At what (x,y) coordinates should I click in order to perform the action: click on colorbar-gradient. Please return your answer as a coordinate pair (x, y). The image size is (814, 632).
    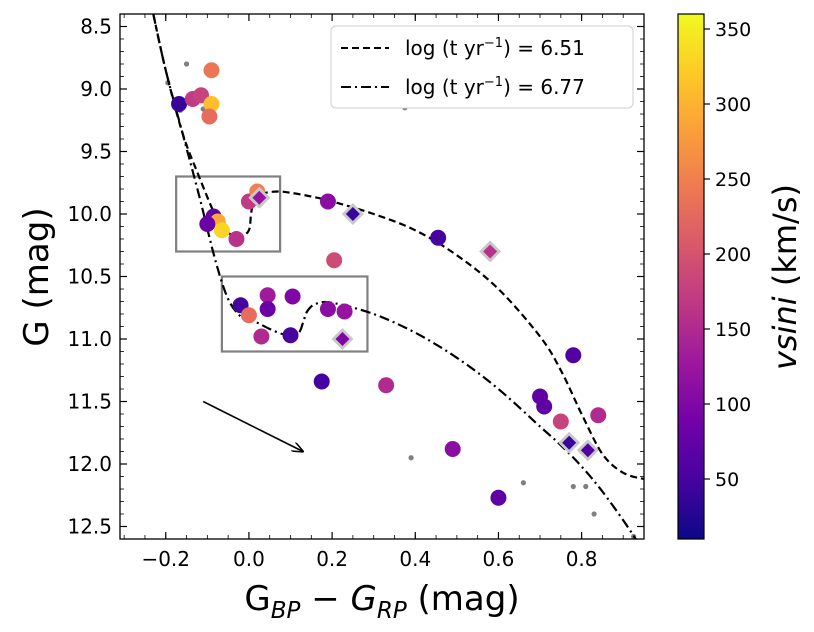
    Looking at the image, I should click on (691, 276).